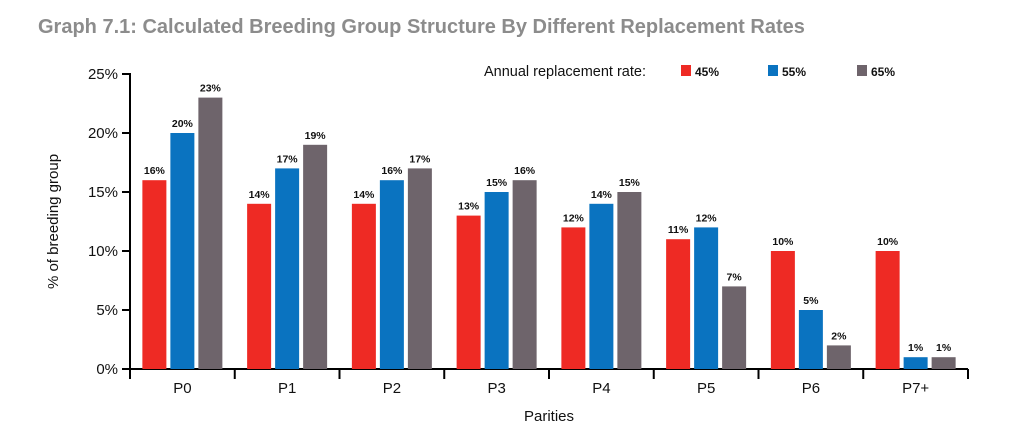  Describe the element at coordinates (549, 416) in the screenshot. I see `x-axis-title: Parities` at that location.